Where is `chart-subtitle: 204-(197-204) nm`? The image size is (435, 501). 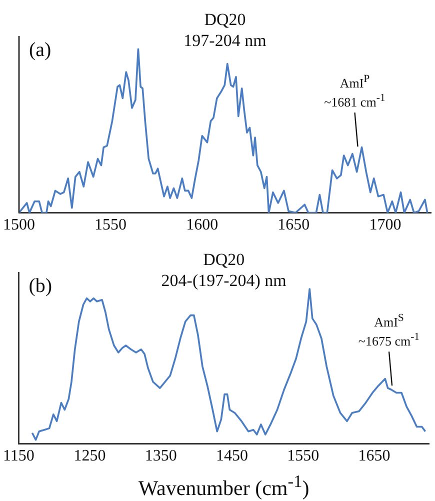
chart-subtitle: 204-(197-204) nm is located at coordinates (224, 281).